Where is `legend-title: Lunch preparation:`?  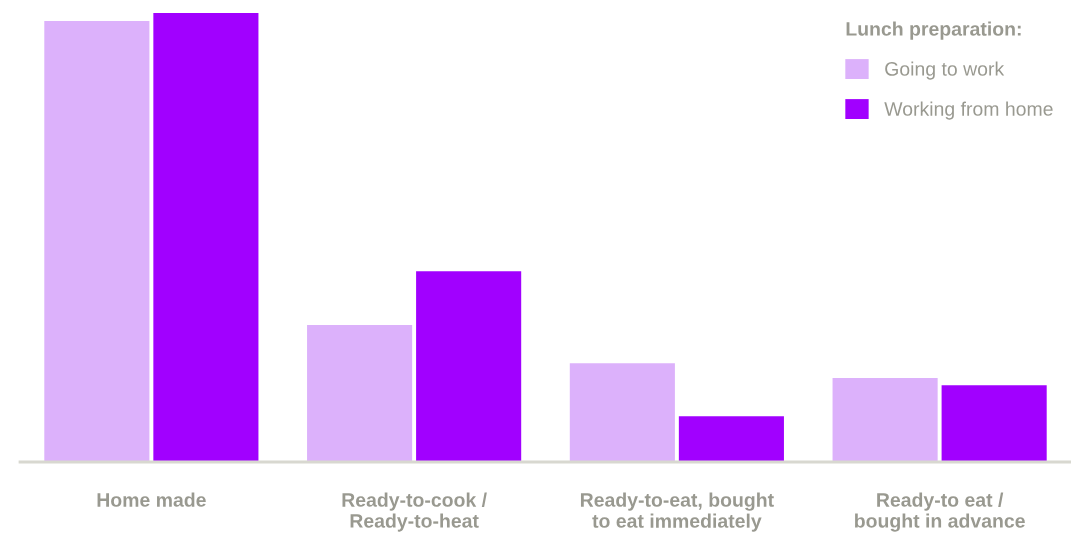 legend-title: Lunch preparation: is located at coordinates (933, 30).